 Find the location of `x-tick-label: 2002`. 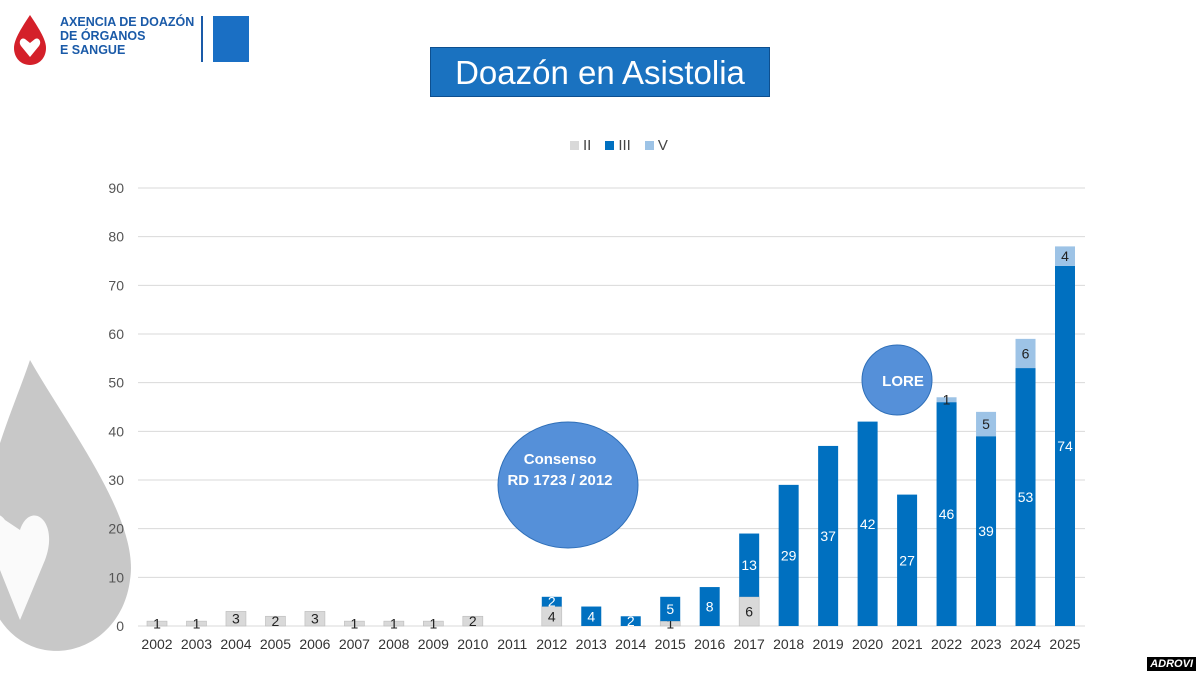

x-tick-label: 2002 is located at coordinates (156, 644).